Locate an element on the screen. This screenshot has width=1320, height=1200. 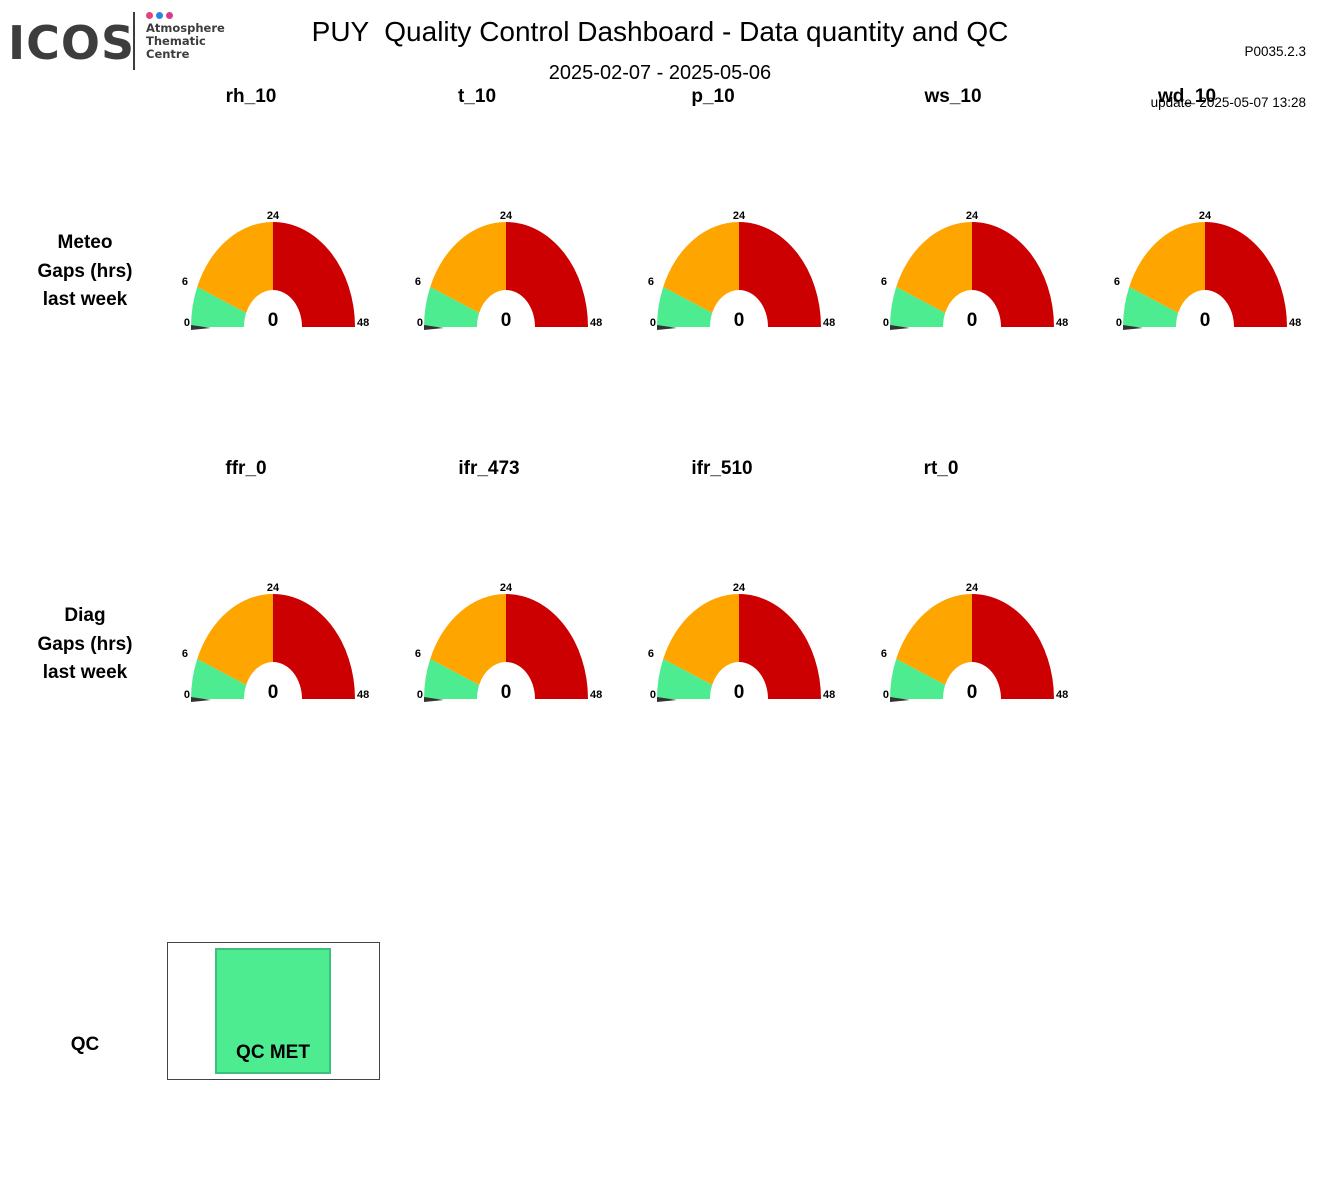
gauge-p-10: 0 6 24 48 0 is located at coordinates (741, 270).